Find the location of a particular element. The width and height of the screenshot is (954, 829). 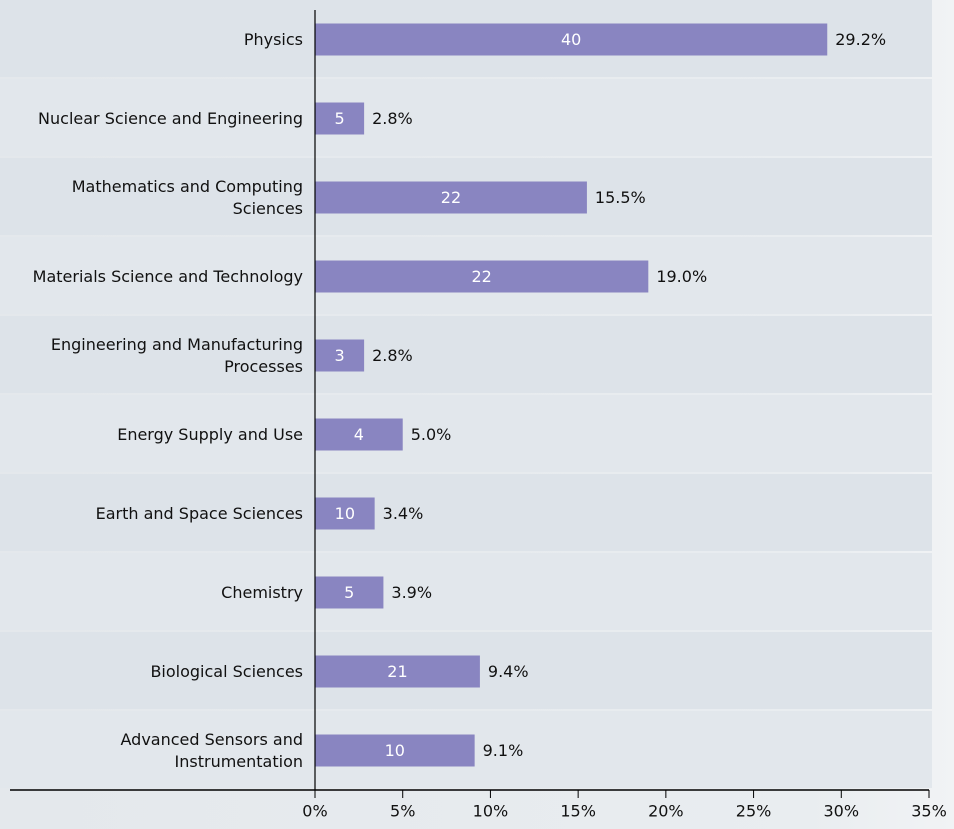

category-label: Energy Supply and Use is located at coordinates (151, 435).